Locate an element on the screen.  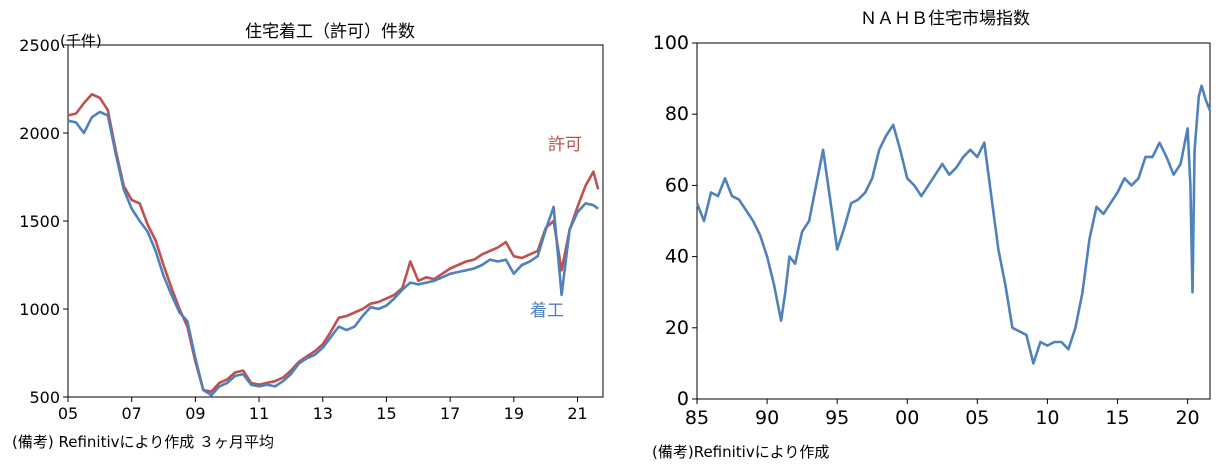
x-tick-label: 95 is located at coordinates (837, 418).